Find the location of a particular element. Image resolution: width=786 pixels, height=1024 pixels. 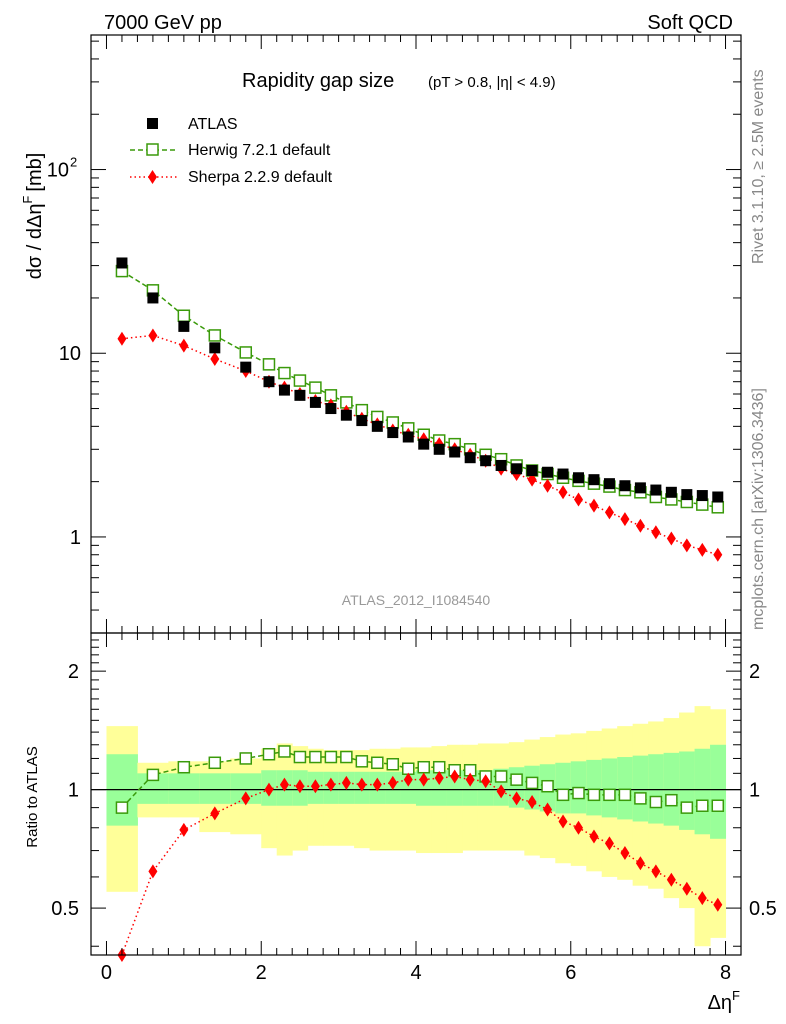

x-tick-label: 2 is located at coordinates (261, 973).